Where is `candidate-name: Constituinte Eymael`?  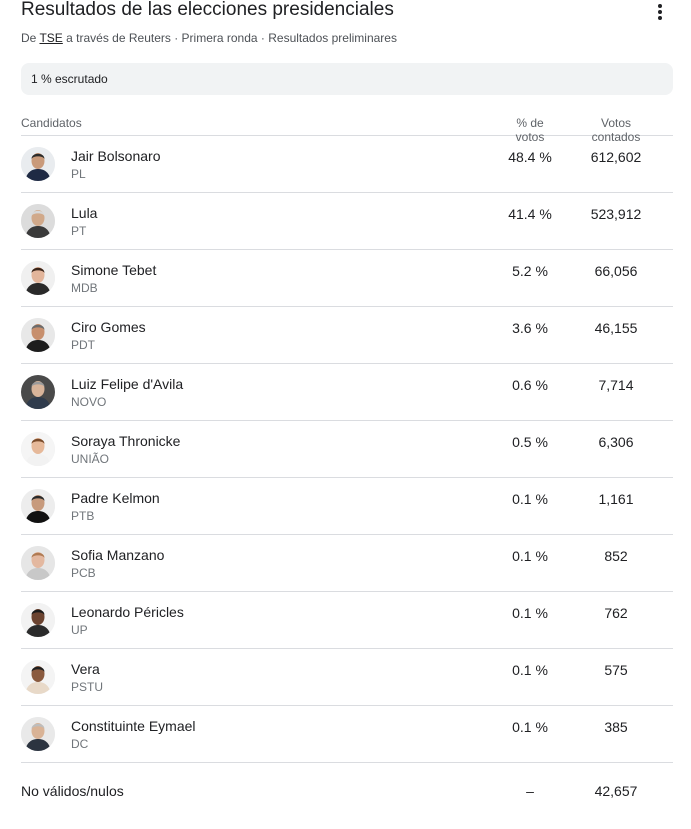 candidate-name: Constituinte Eymael is located at coordinates (133, 726).